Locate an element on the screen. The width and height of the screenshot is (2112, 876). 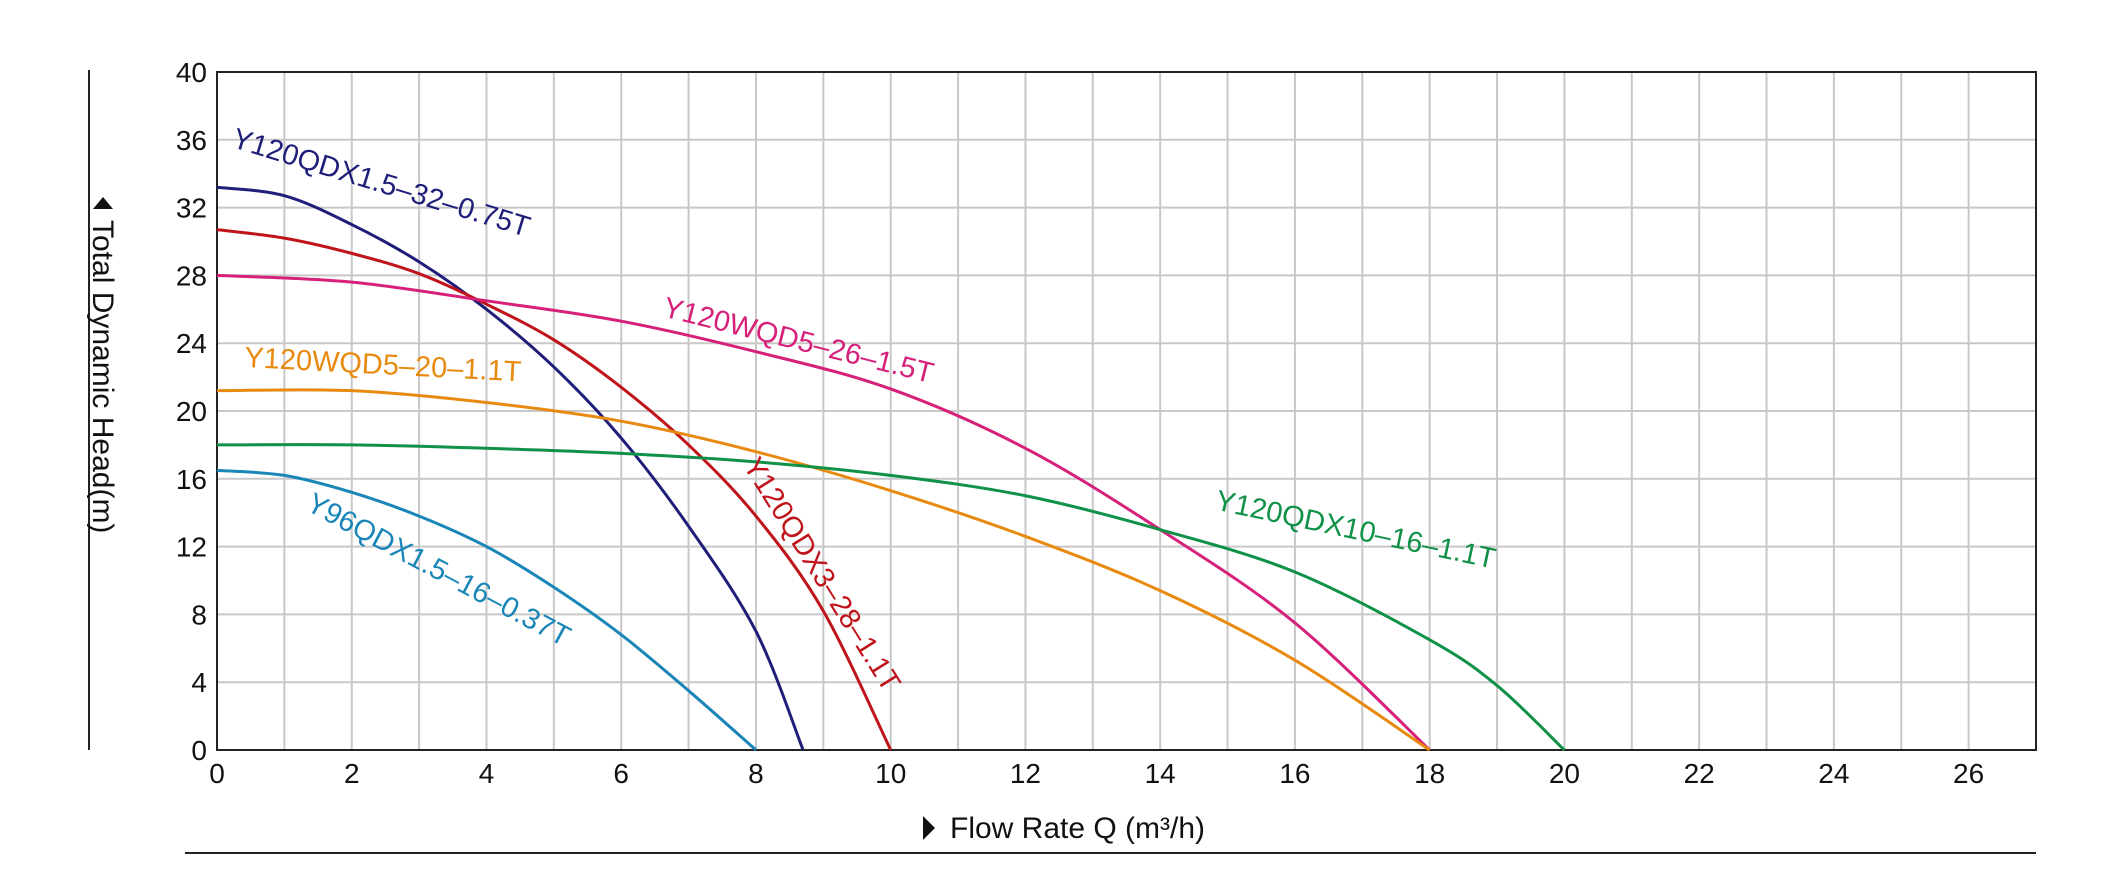
x-tick-label: 20 is located at coordinates (1564, 773).